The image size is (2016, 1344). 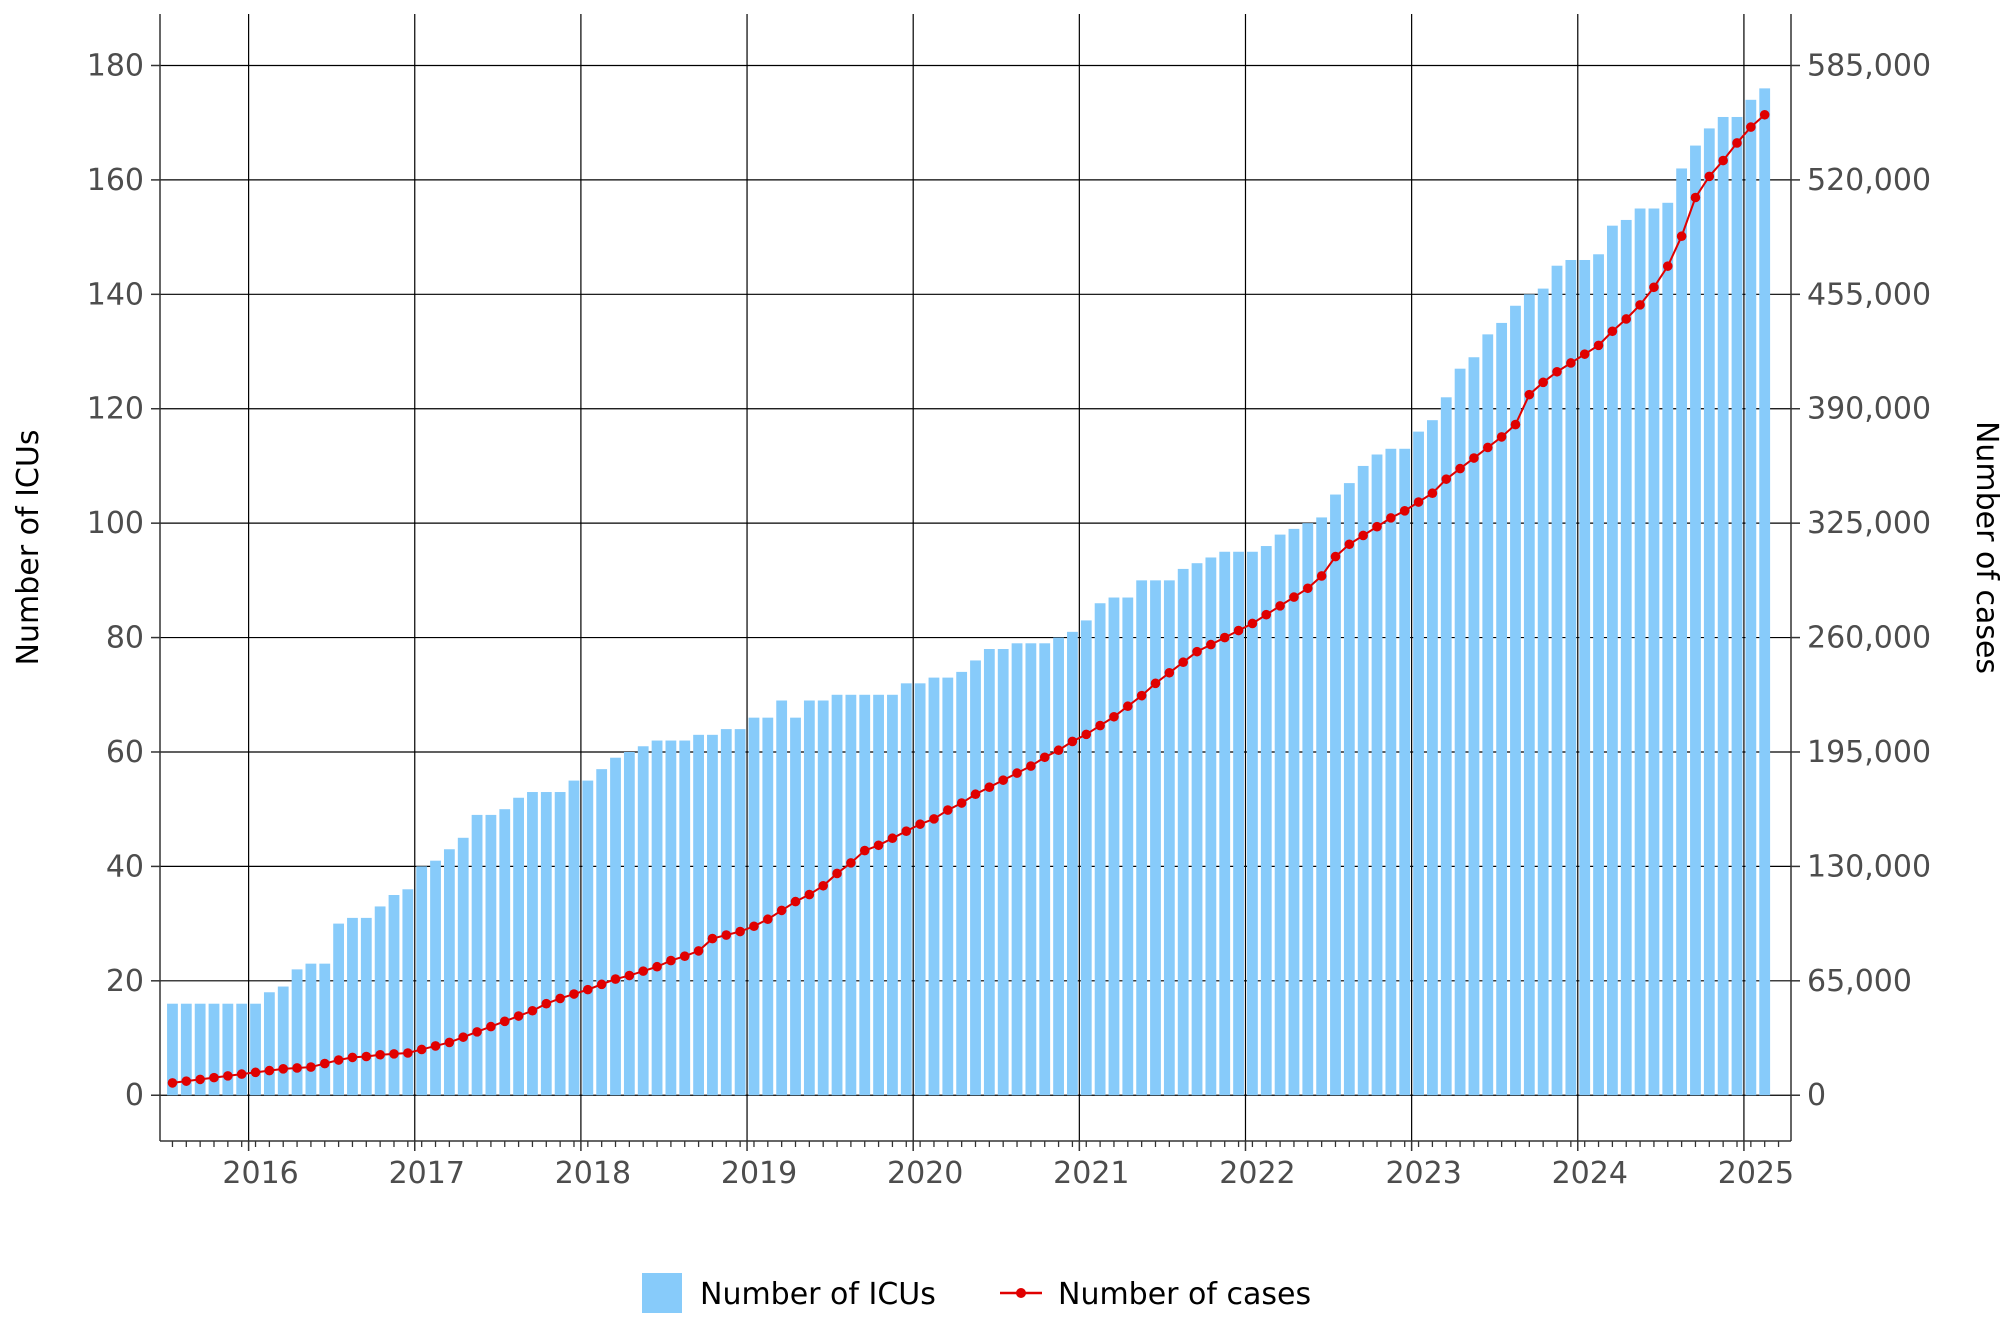 I want to click on y2-tick-label-6: 390,000, so click(x=1869, y=409).